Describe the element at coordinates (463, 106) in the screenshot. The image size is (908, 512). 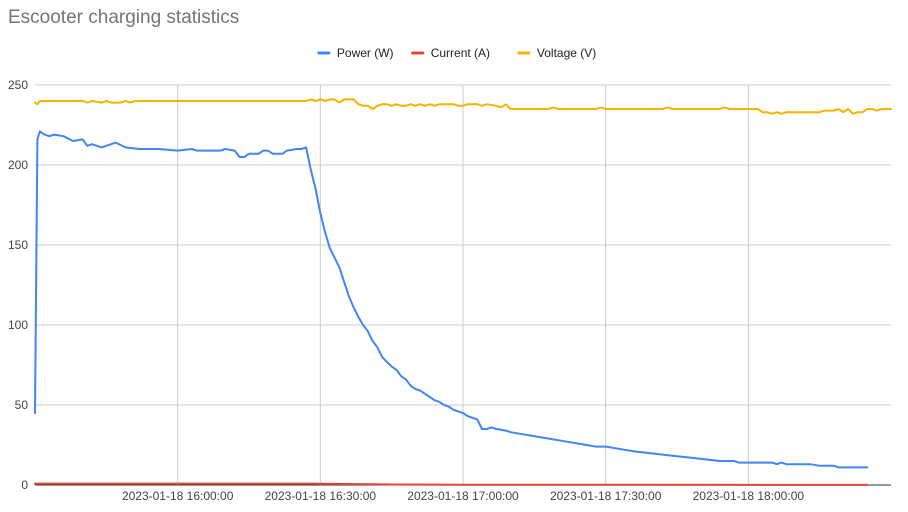
I see `series-line-voltage-v` at that location.